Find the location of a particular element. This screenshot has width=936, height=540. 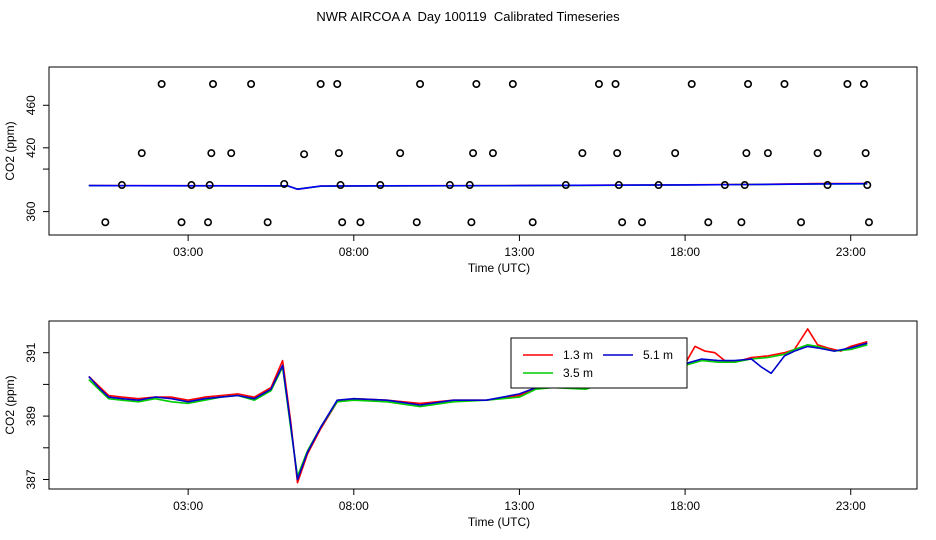

legend: 1.3 m 5.1 m 3.5 m is located at coordinates (599, 363).